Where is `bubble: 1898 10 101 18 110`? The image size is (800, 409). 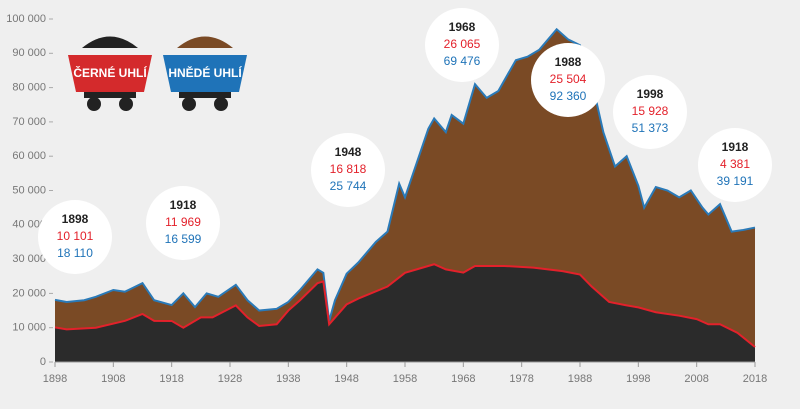 bubble: 1898 10 101 18 110 is located at coordinates (75, 237).